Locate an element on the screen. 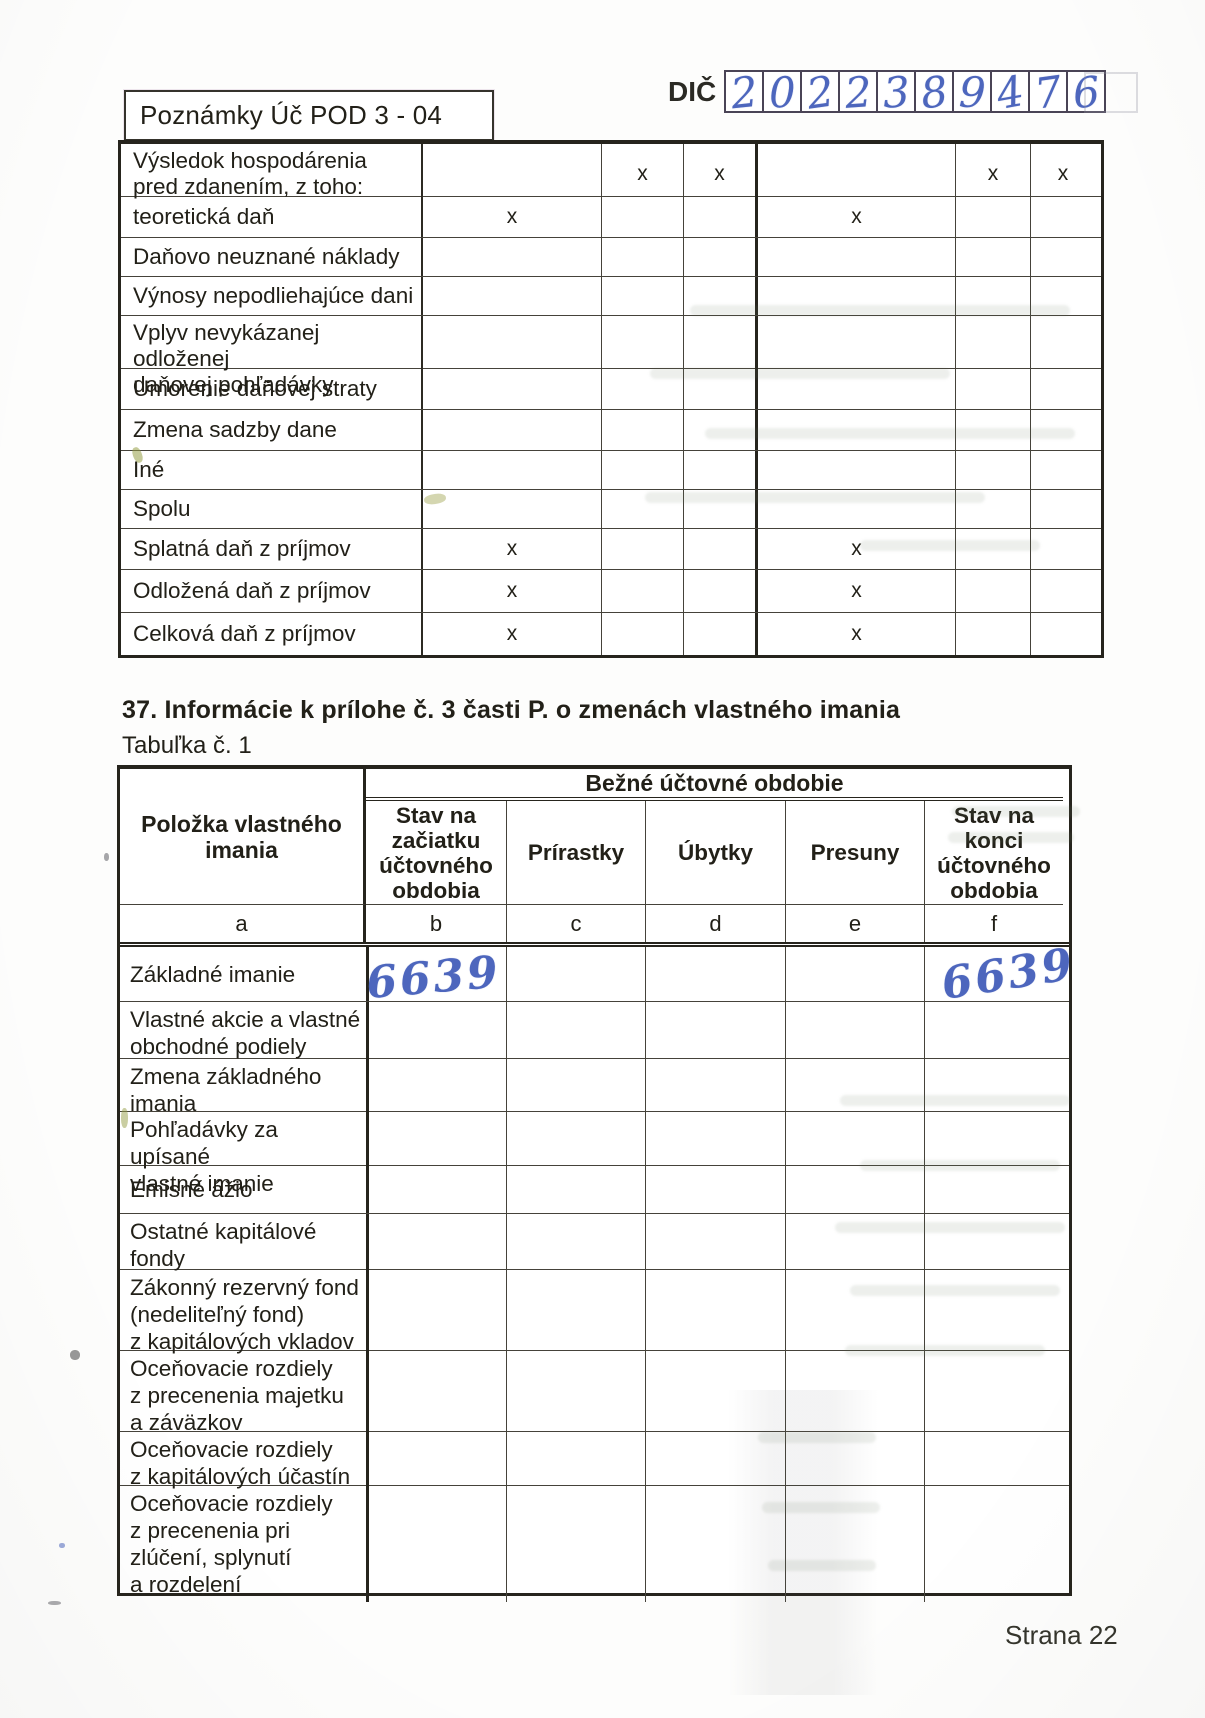 This screenshot has width=1205, height=1718. tax-table-row: Odložená daň z príjmov x x is located at coordinates (611, 590).